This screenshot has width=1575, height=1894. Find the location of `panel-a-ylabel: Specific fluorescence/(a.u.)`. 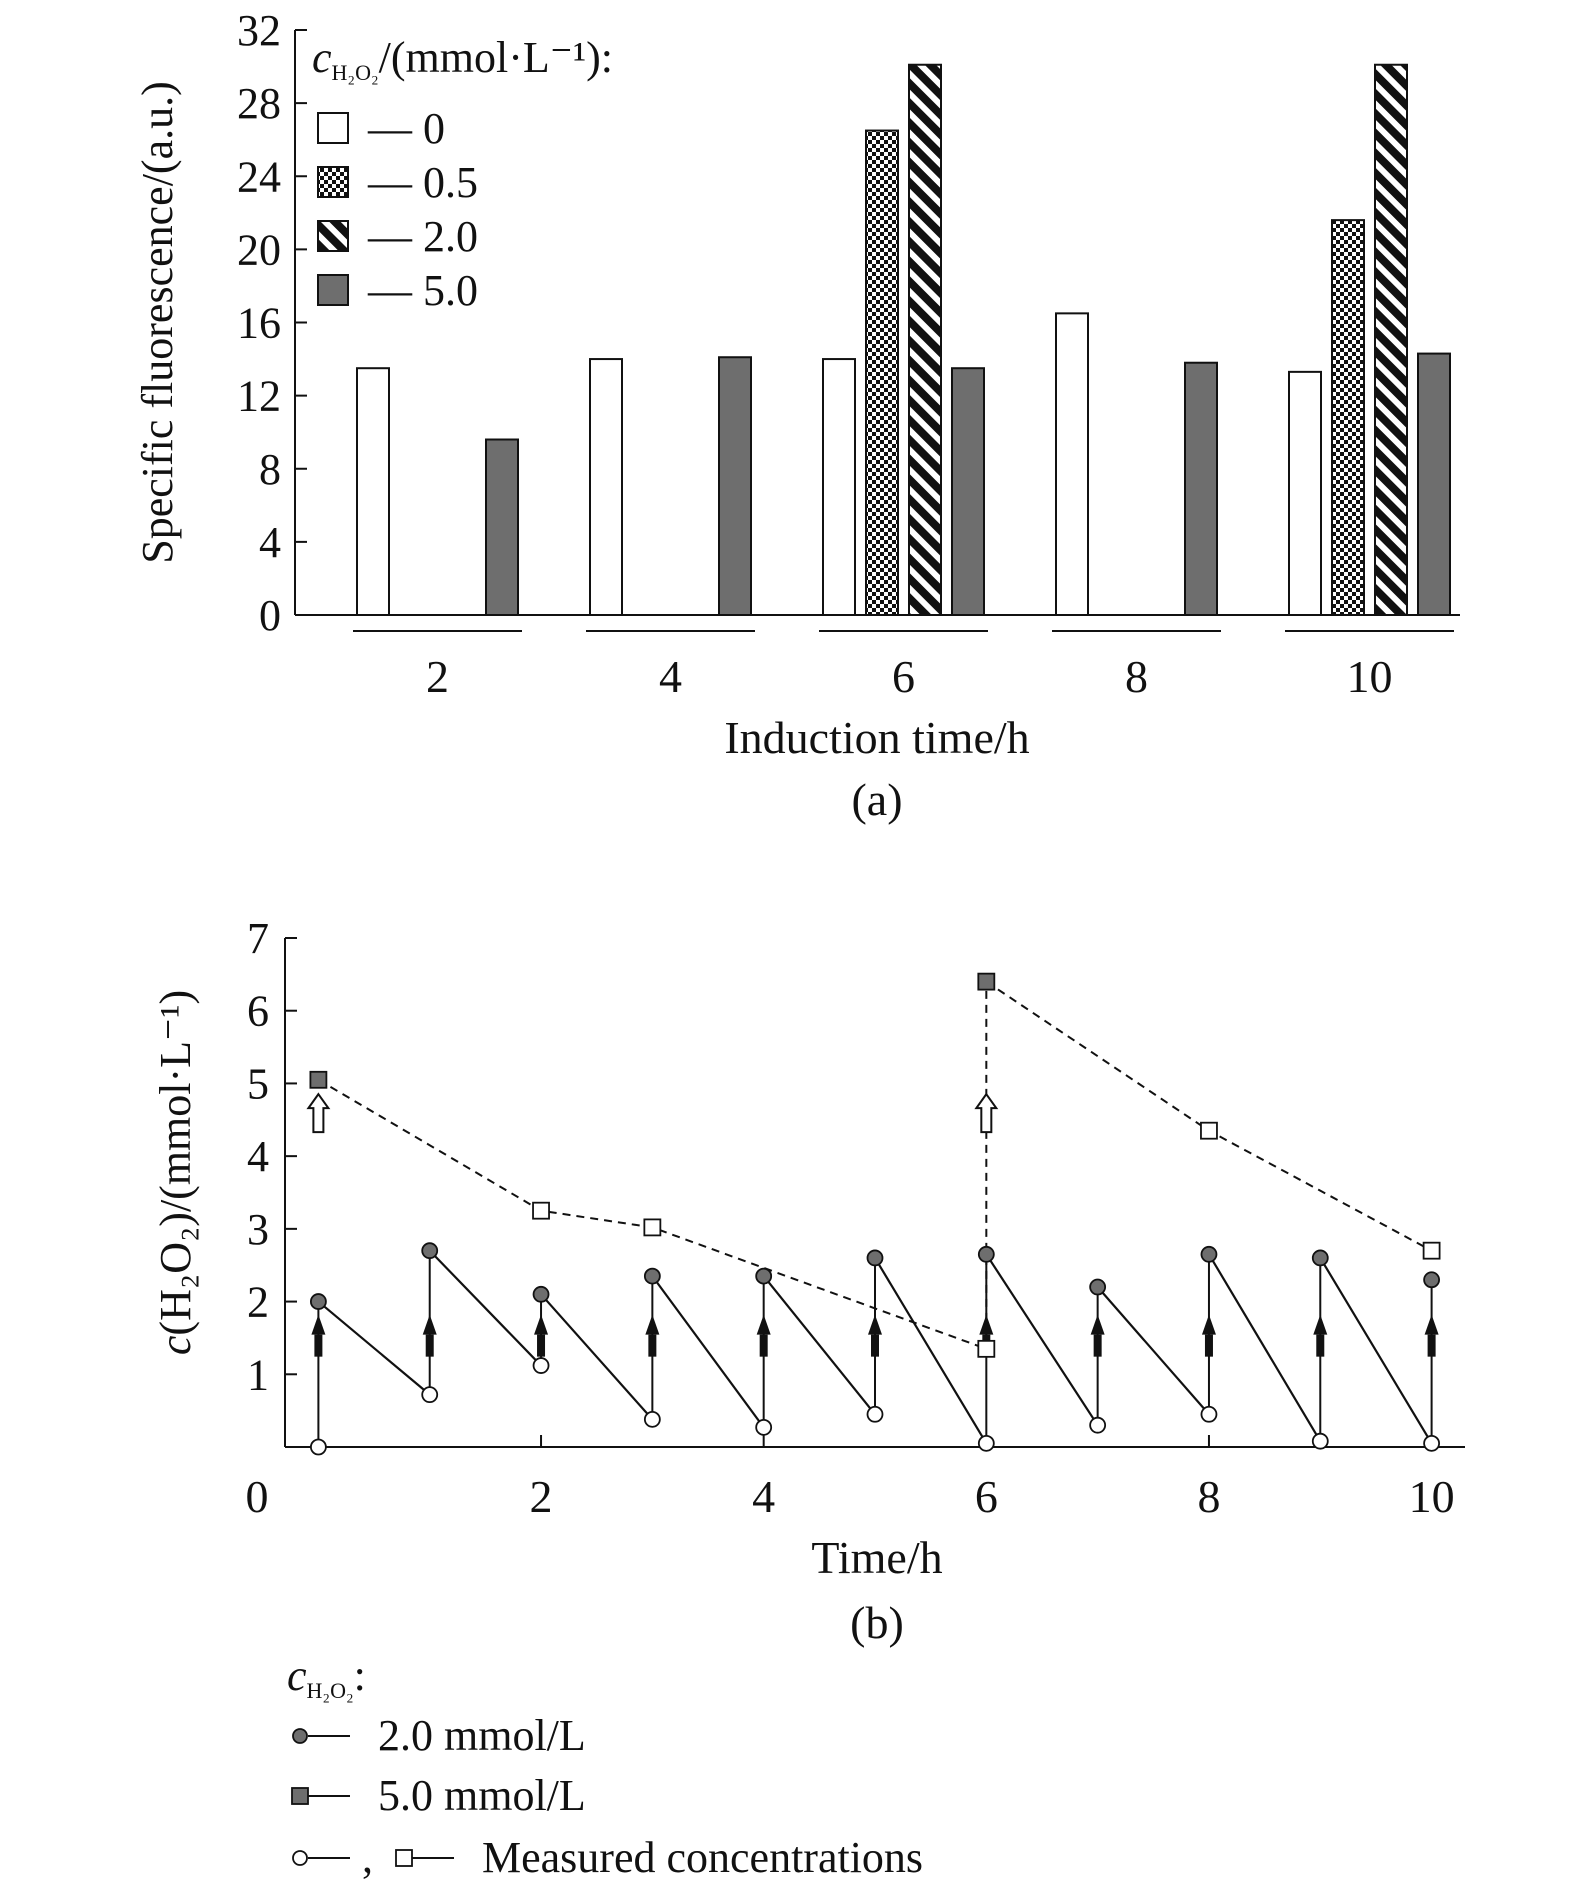

panel-a-ylabel: Specific fluorescence/(a.u.) is located at coordinates (157, 322).